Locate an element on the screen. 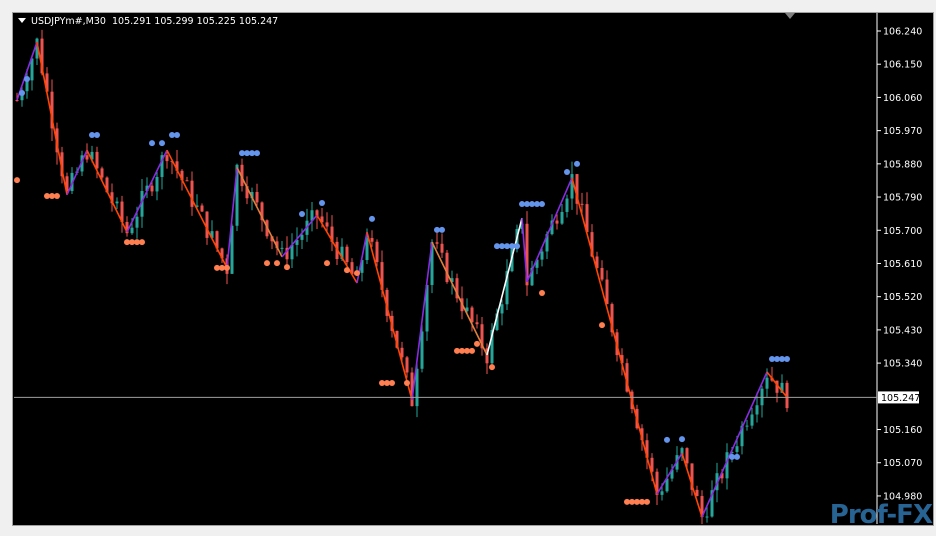 This screenshot has width=936, height=536. y-tick-label: 105.430 is located at coordinates (902, 330).